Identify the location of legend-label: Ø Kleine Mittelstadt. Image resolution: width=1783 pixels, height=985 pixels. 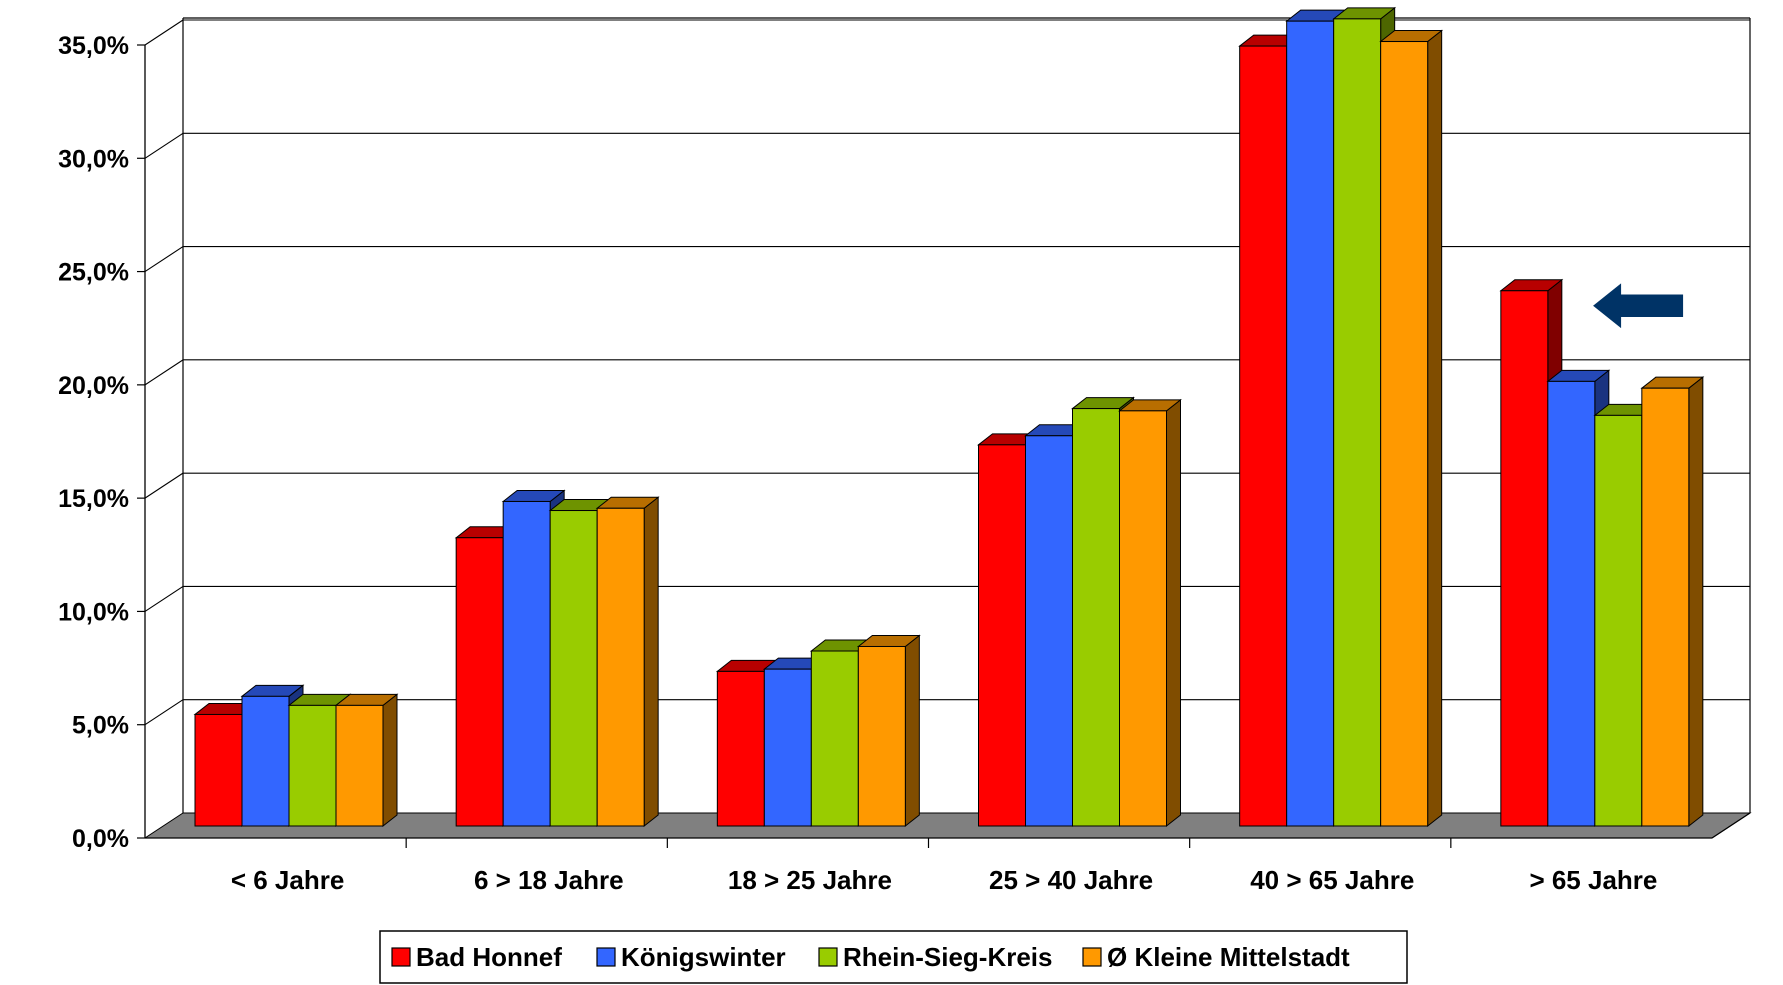
(1228, 957).